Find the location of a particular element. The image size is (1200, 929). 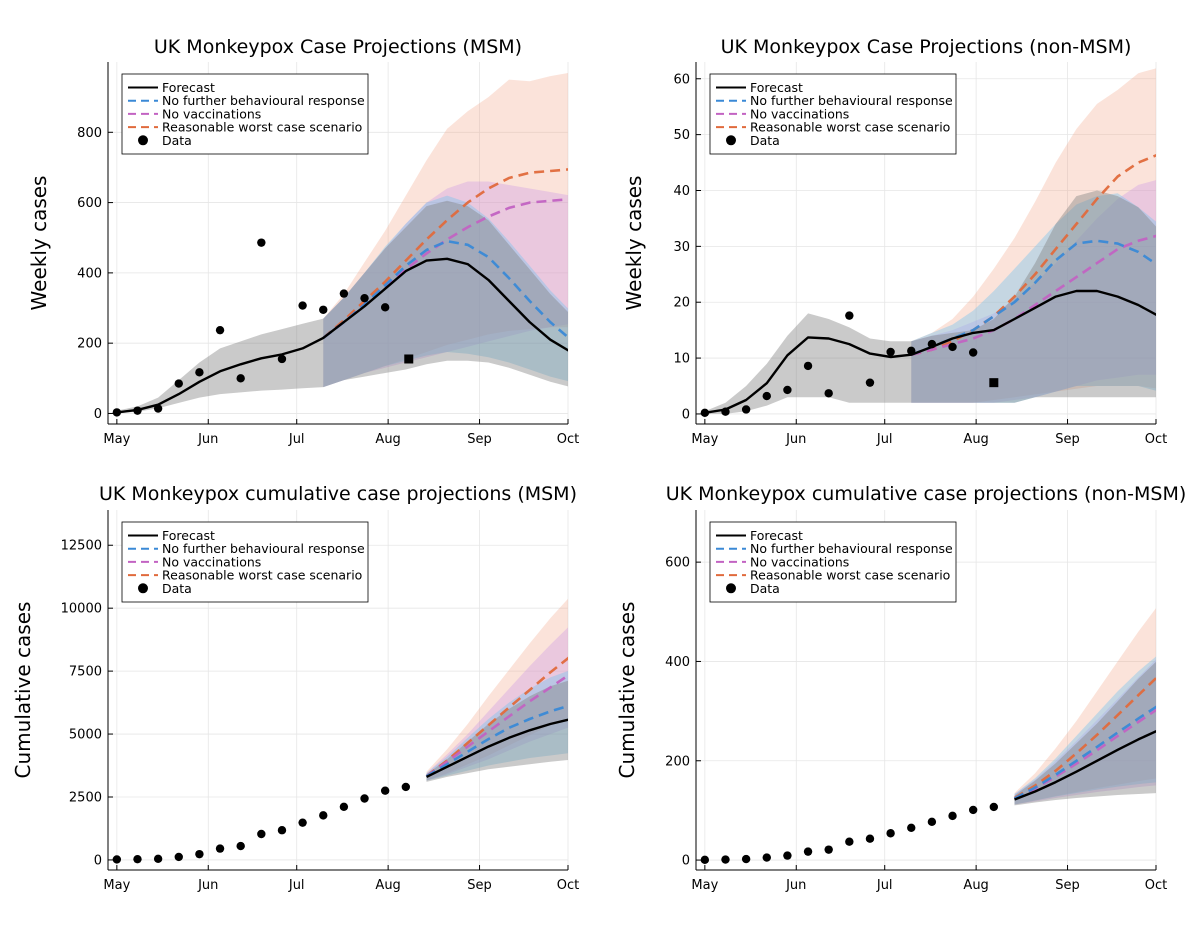

y-tick-label: 50 is located at coordinates (681, 135).